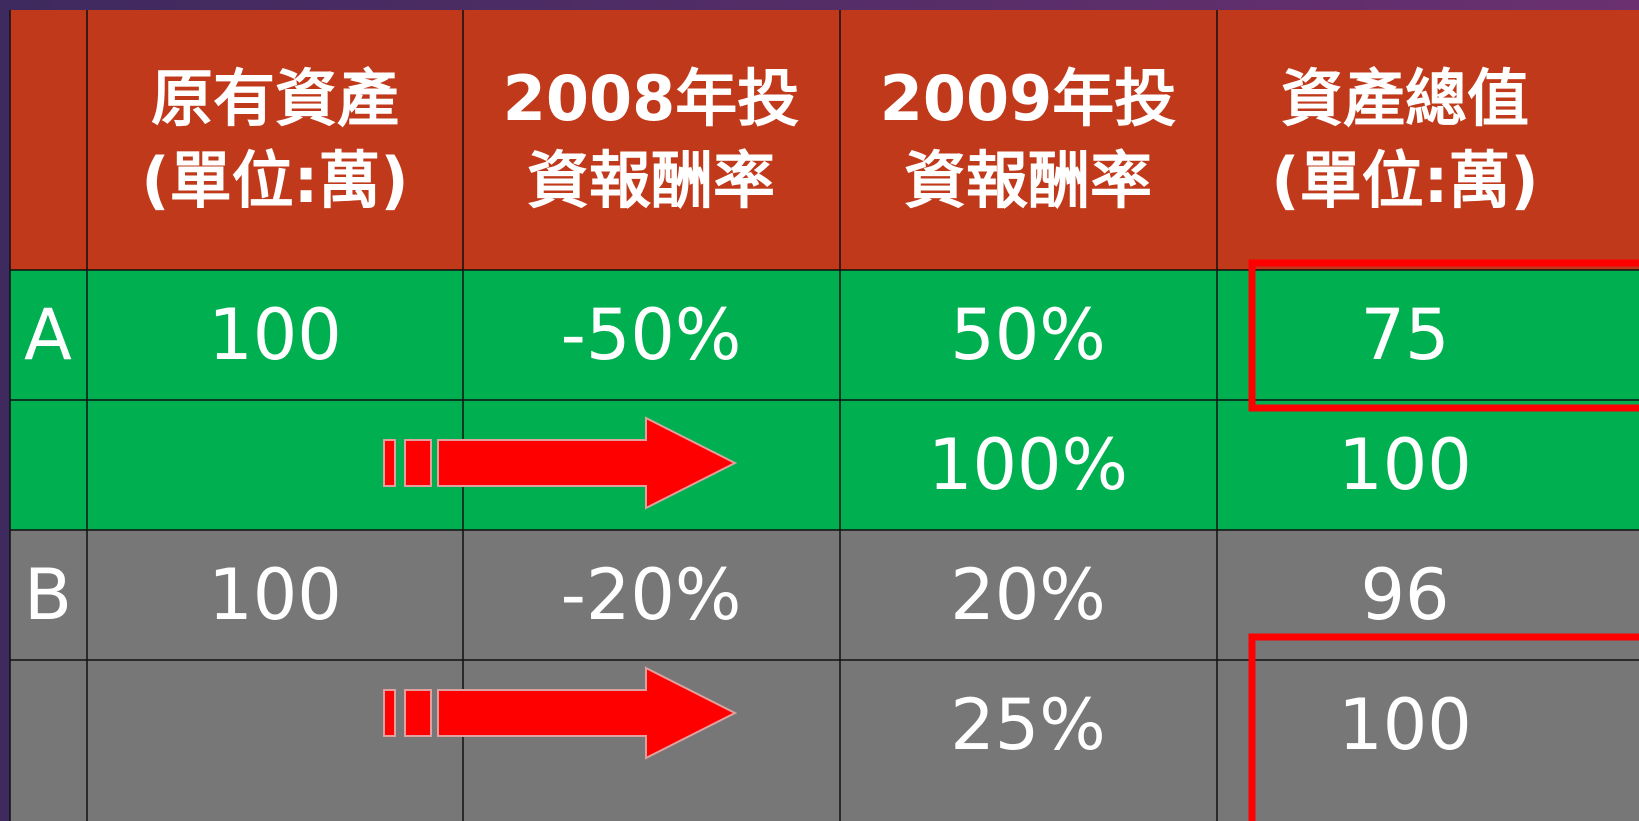 The height and width of the screenshot is (821, 1639). Describe the element at coordinates (1028, 335) in the screenshot. I see `cell: 50%` at that location.